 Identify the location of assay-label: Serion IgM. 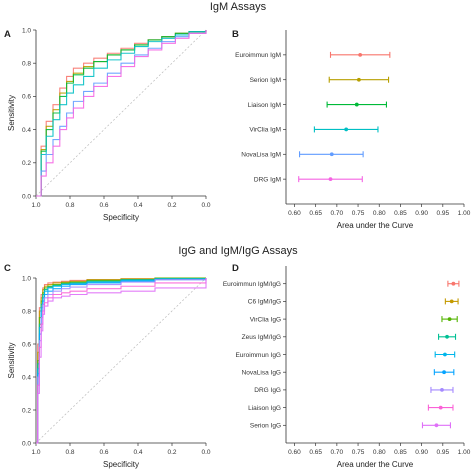
(265, 80).